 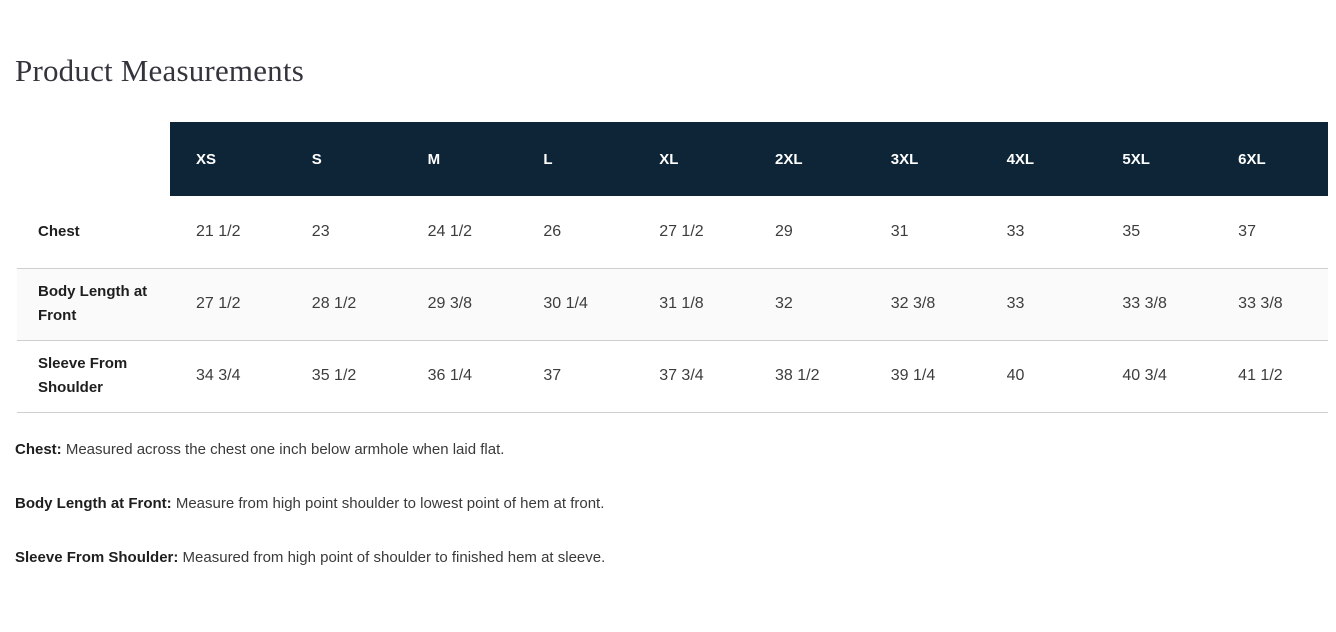 I want to click on corner-cell, so click(x=93, y=159).